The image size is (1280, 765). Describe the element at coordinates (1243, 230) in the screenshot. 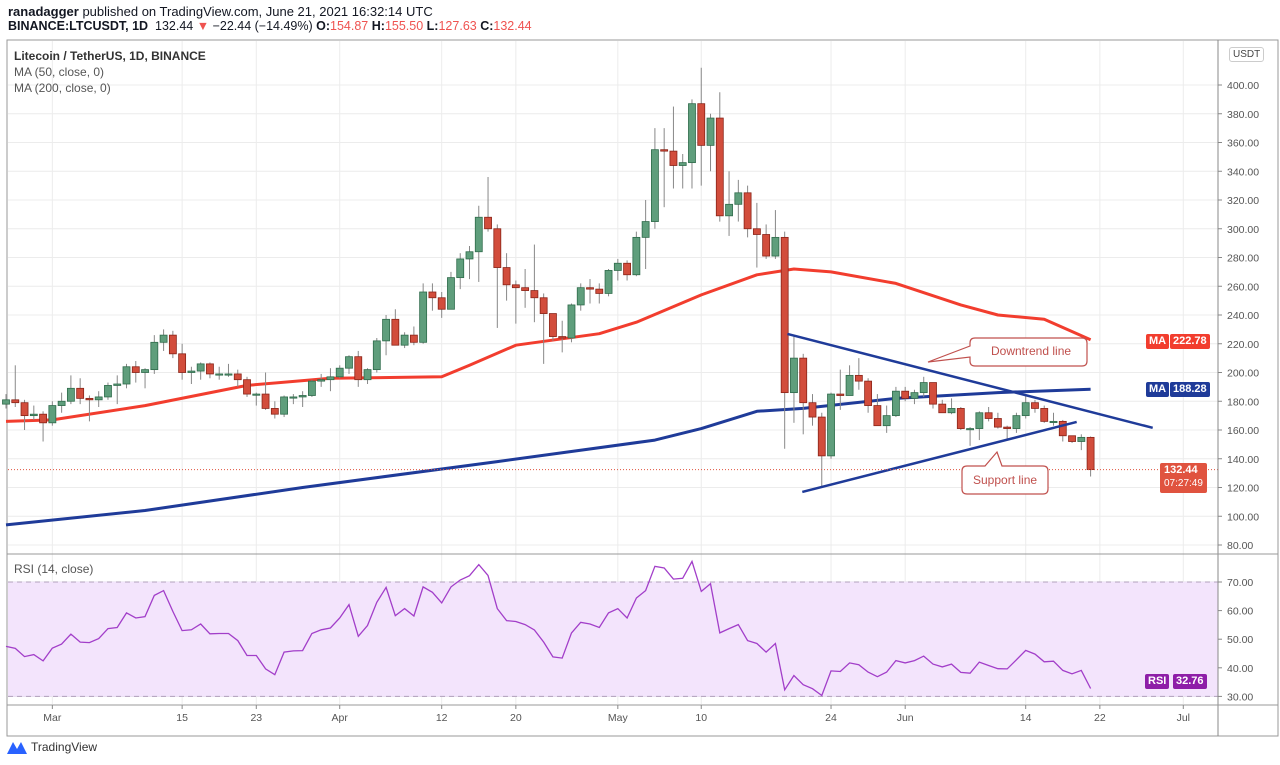

I see `price-tick-label: 300.00` at that location.